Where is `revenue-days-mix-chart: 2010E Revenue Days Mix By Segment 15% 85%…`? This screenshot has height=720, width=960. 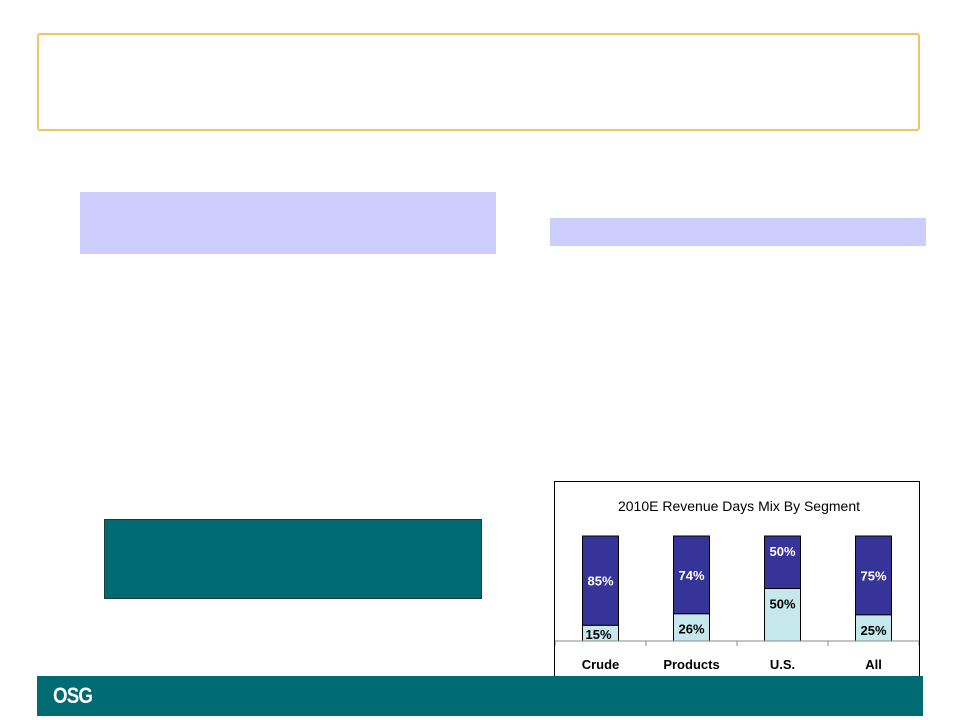
revenue-days-mix-chart: 2010E Revenue Days Mix By Segment 15% 85%… is located at coordinates (737, 579).